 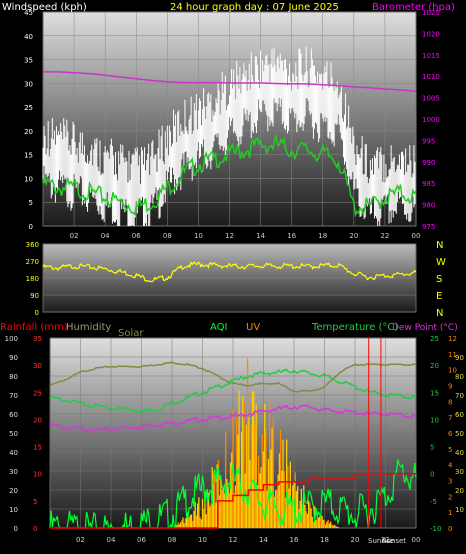 What do you see at coordinates (439, 245) in the screenshot?
I see `direction-label-n-top: N` at bounding box center [439, 245].